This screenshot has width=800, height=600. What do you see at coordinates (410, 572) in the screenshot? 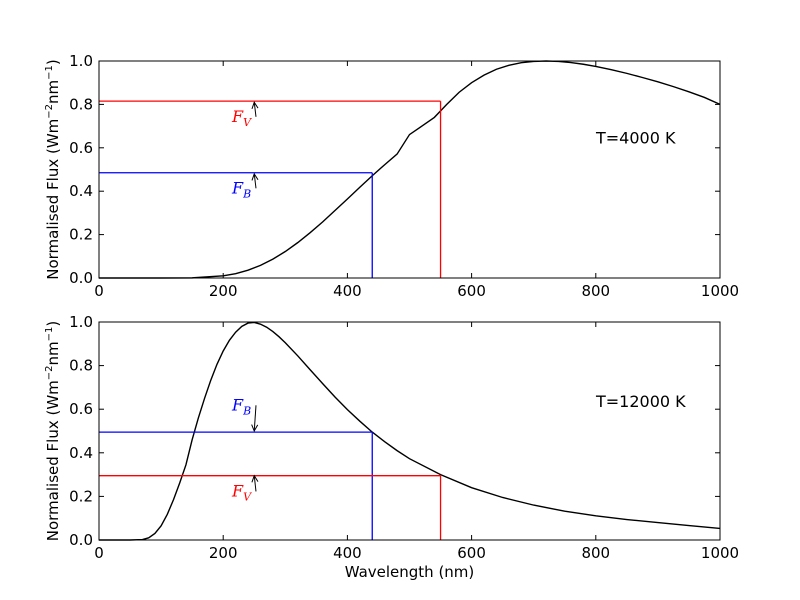
I see `x-axis-label: Wavelength (nm)` at bounding box center [410, 572].